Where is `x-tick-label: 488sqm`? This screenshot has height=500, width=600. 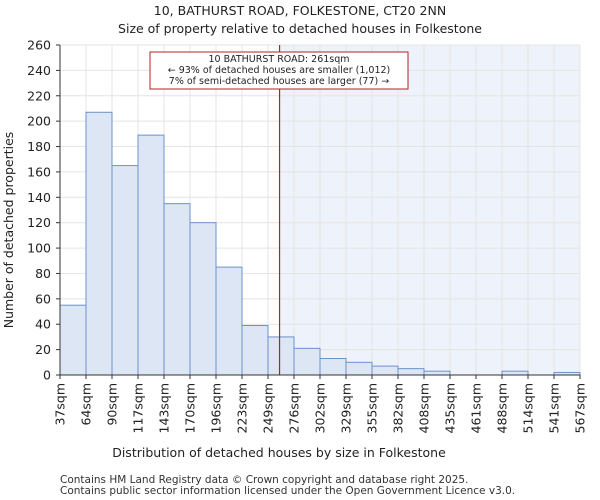
x-tick-label: 488sqm is located at coordinates (502, 408).